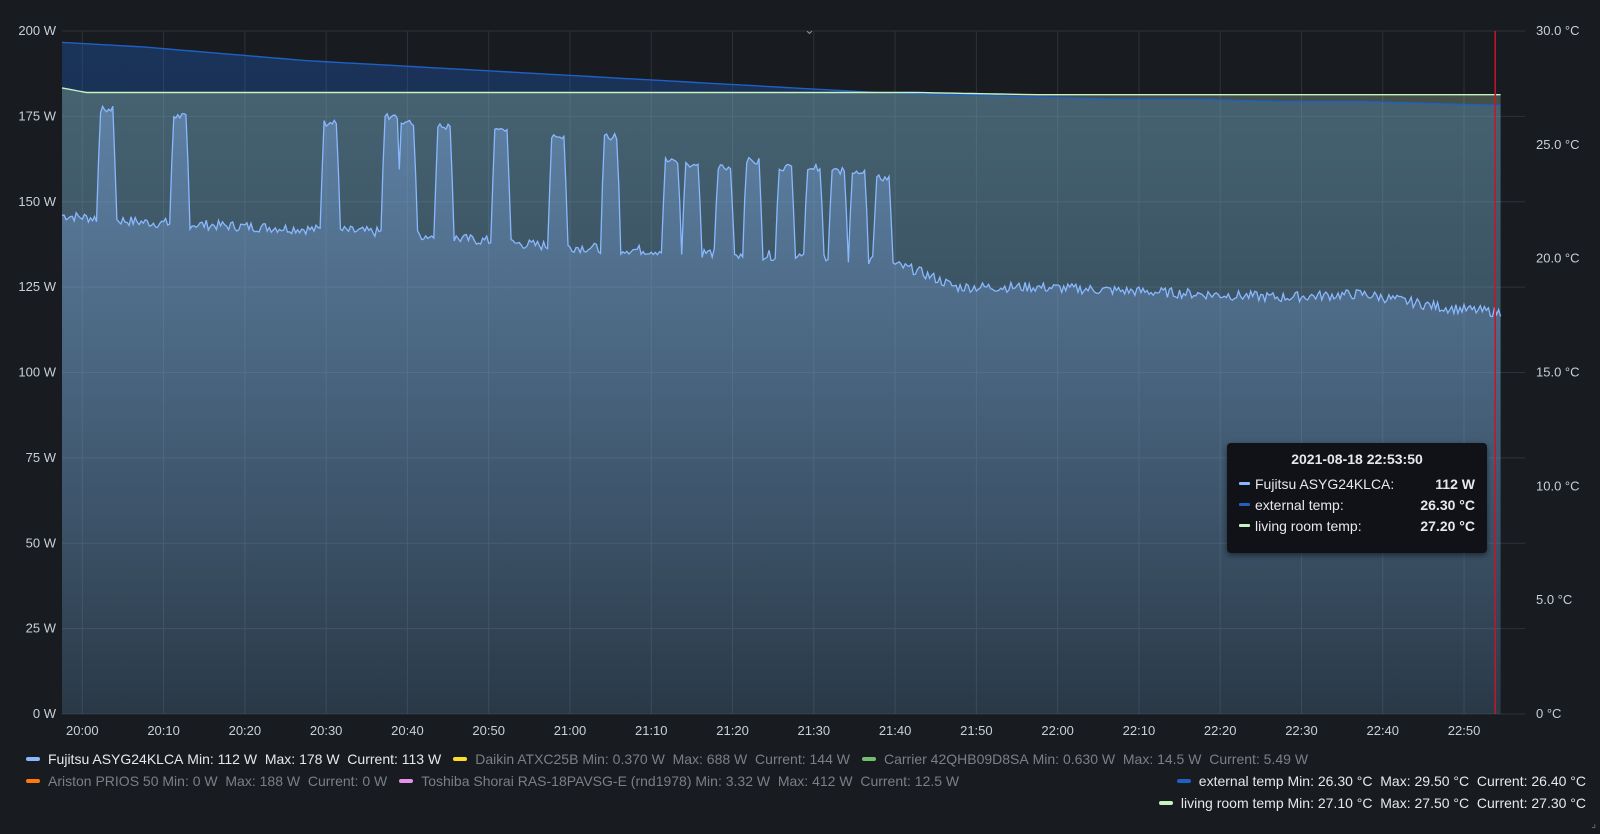 This screenshot has height=834, width=1600. I want to click on resize-handle-icon: ⌟, so click(1593, 824).